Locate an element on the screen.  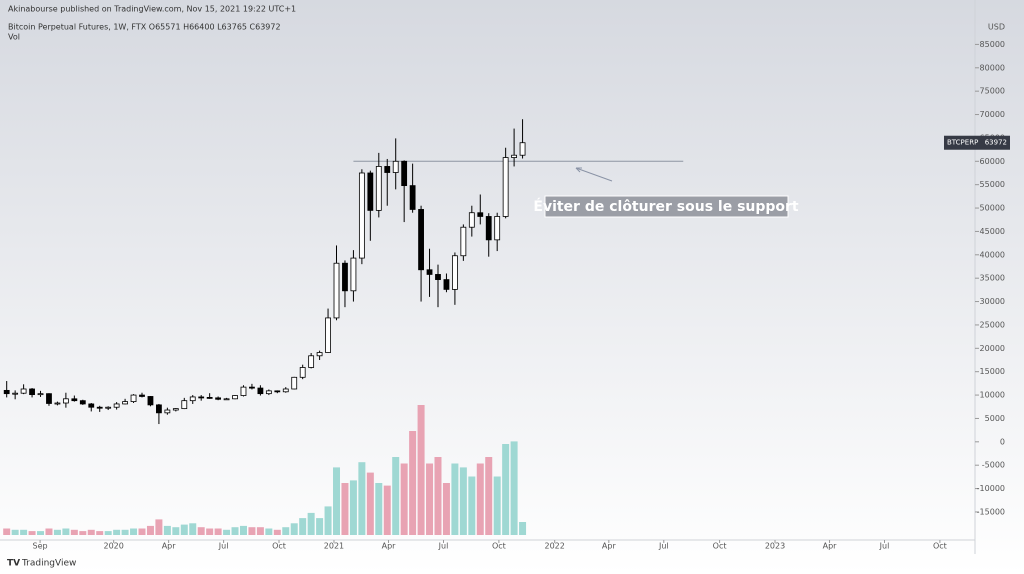
y-tick-label: 35000 is located at coordinates (992, 278).